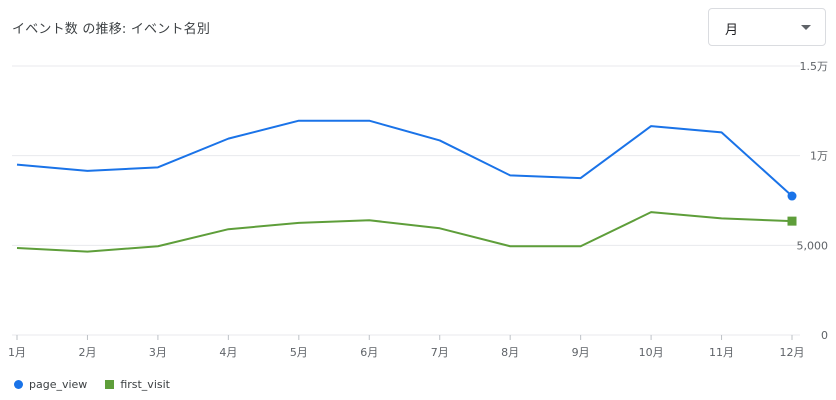  I want to click on x-tick-label: 5月, so click(299, 352).